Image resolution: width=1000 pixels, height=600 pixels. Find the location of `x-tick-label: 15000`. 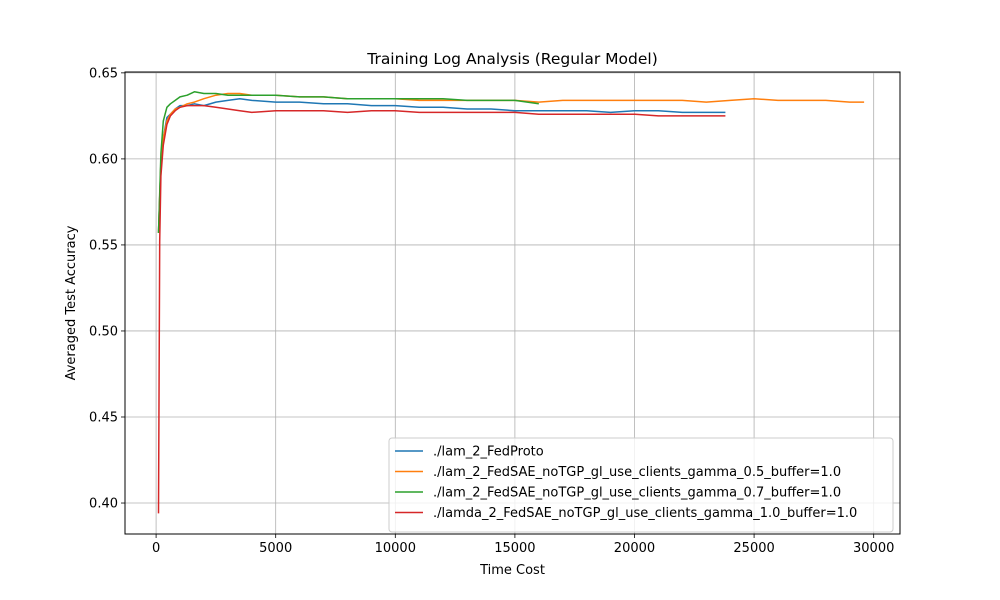

x-tick-label: 15000 is located at coordinates (514, 548).